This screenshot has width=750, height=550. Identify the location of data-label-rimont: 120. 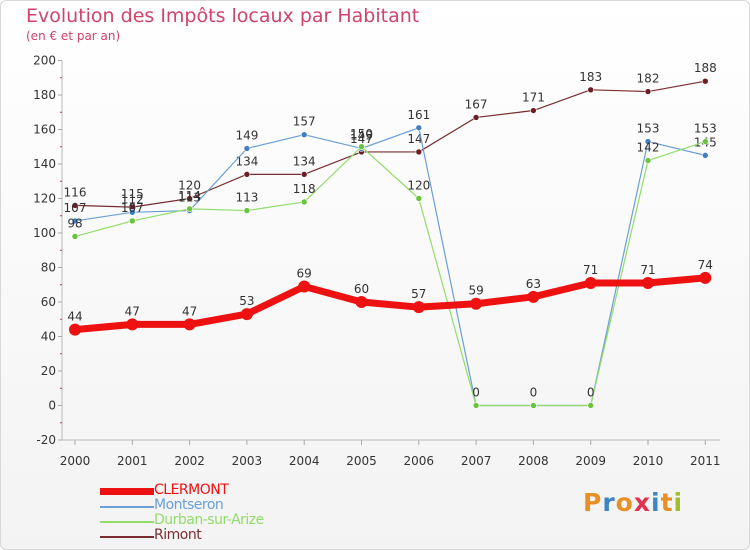
(189, 186).